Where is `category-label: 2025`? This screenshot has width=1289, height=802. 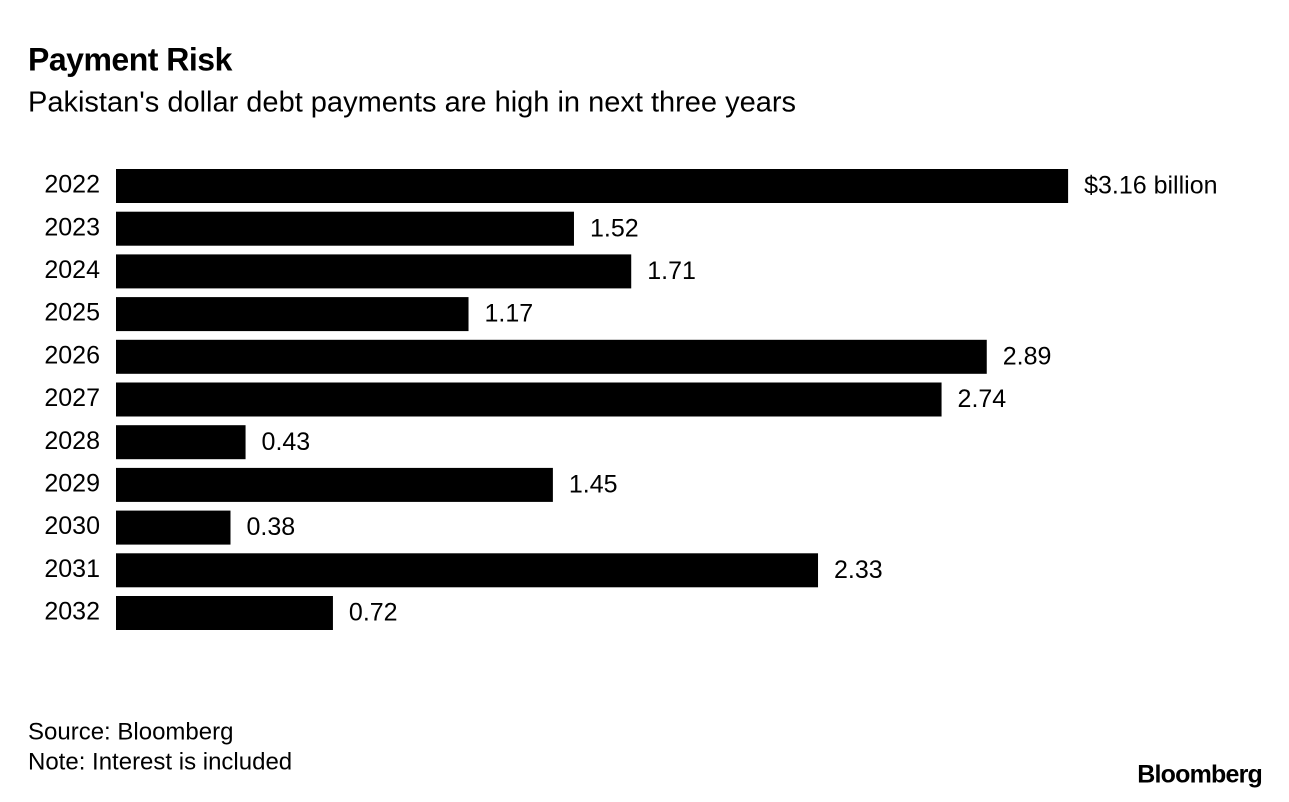 category-label: 2025 is located at coordinates (72, 313).